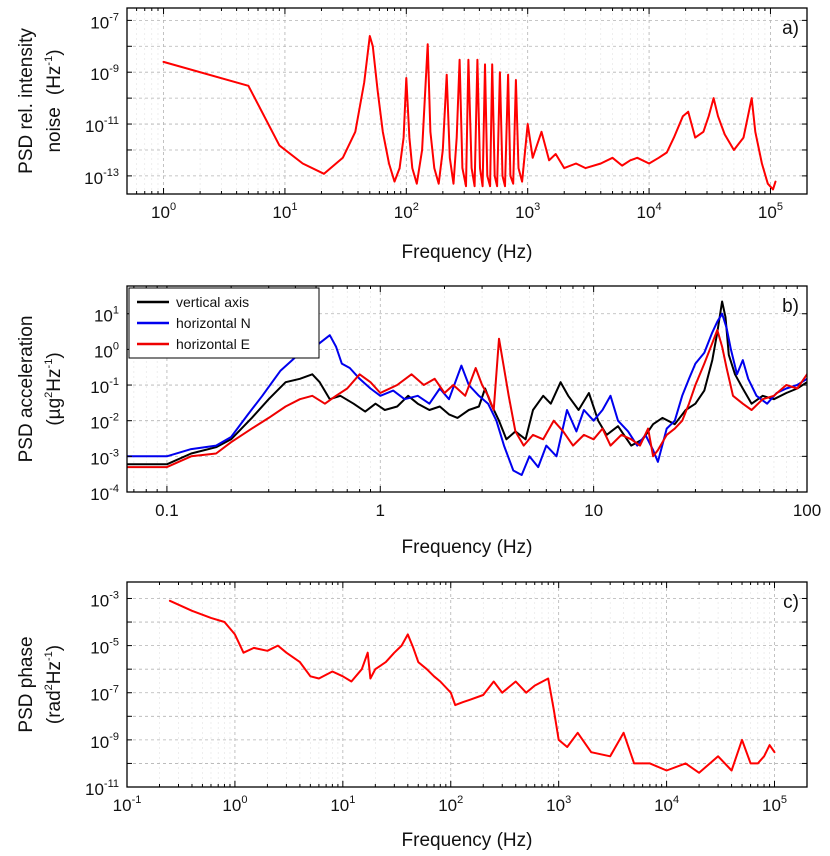 This screenshot has height=856, width=830. I want to click on y-tick-label: 10⁻¹³, so click(101, 177).